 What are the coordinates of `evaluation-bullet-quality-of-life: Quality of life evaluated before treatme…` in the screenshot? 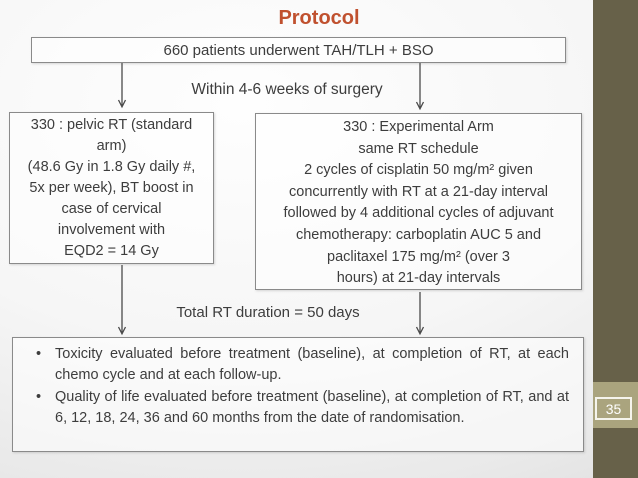 It's located at (302, 408).